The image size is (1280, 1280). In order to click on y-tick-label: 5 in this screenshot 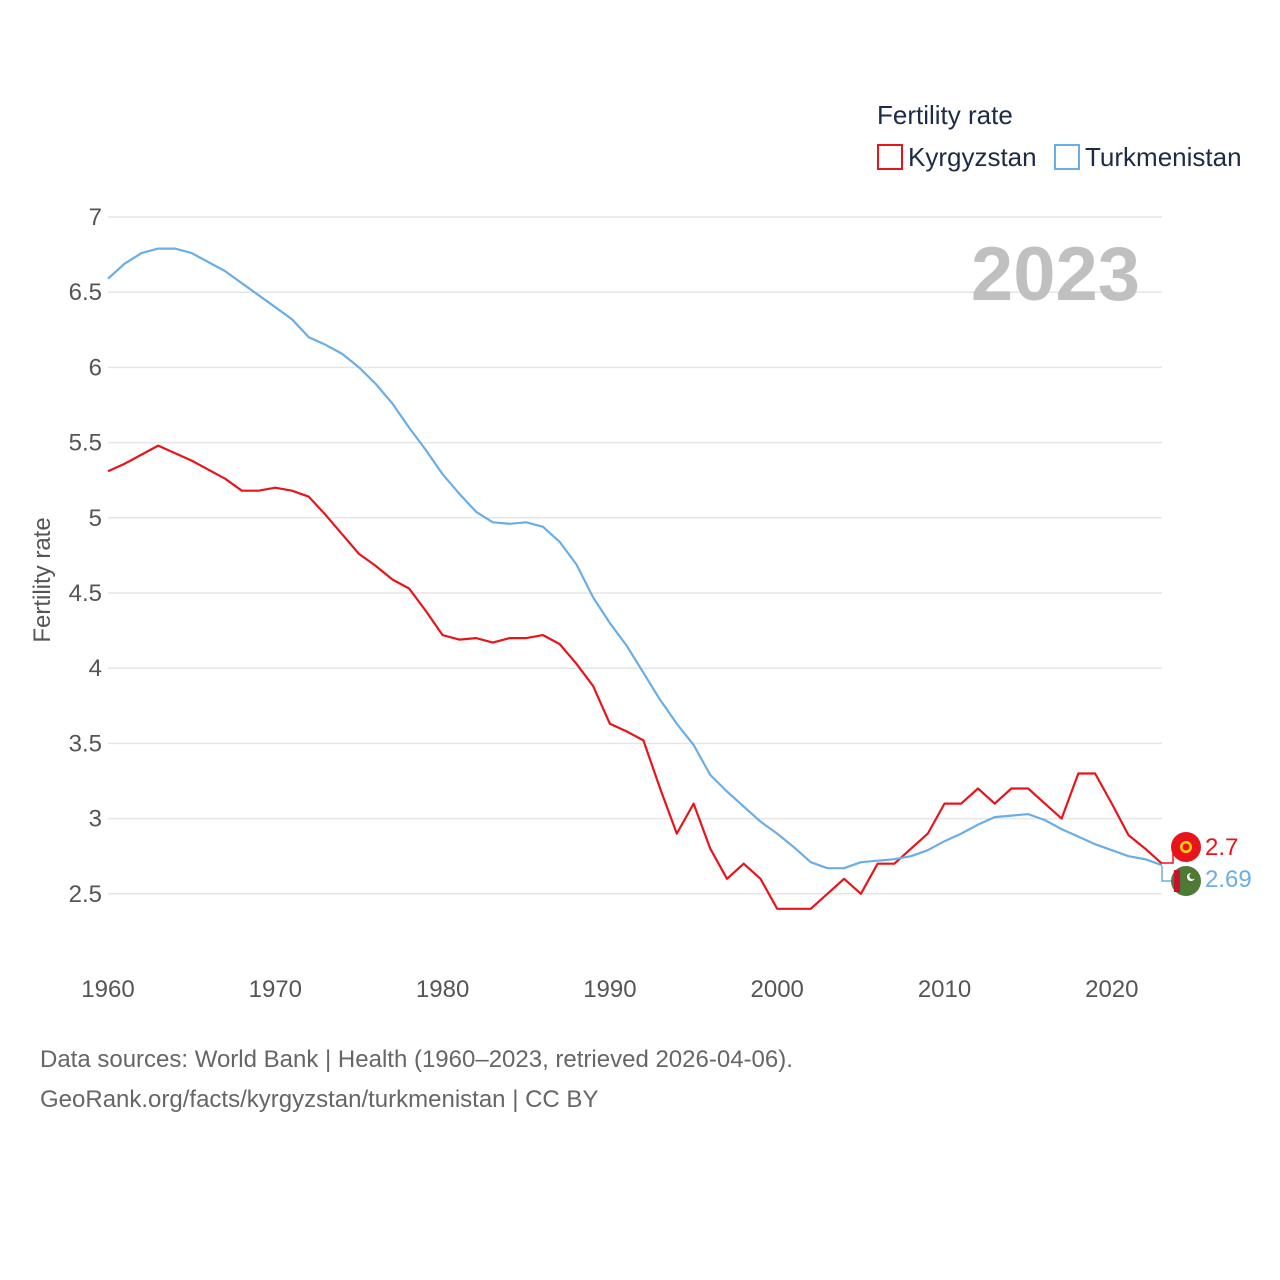, I will do `click(95, 518)`.